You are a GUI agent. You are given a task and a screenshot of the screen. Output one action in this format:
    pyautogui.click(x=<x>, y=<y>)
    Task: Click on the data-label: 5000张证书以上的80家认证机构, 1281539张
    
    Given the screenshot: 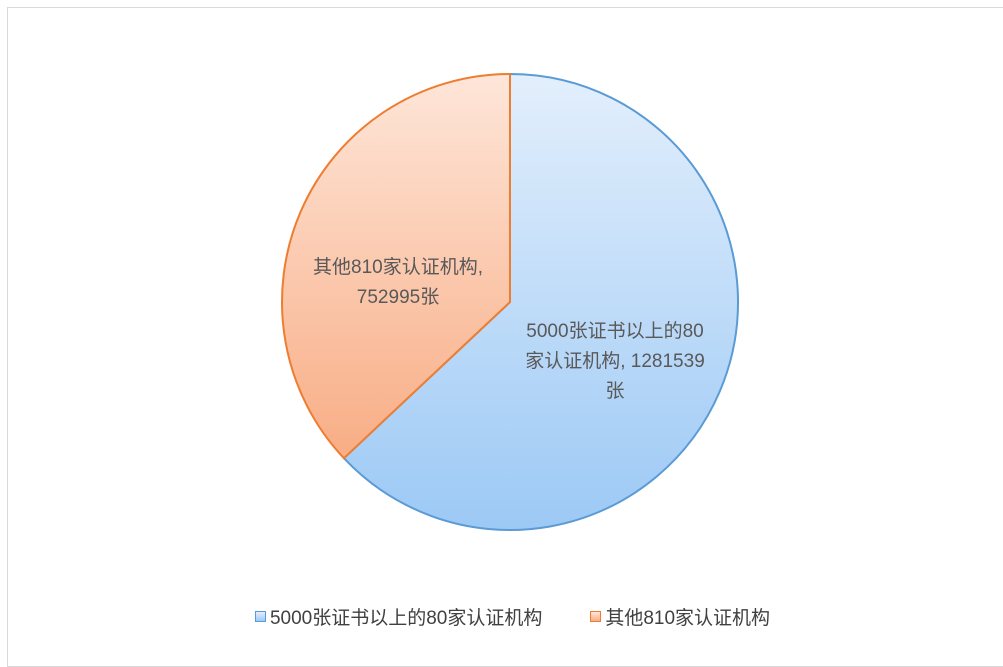 What is the action you would take?
    pyautogui.click(x=615, y=361)
    